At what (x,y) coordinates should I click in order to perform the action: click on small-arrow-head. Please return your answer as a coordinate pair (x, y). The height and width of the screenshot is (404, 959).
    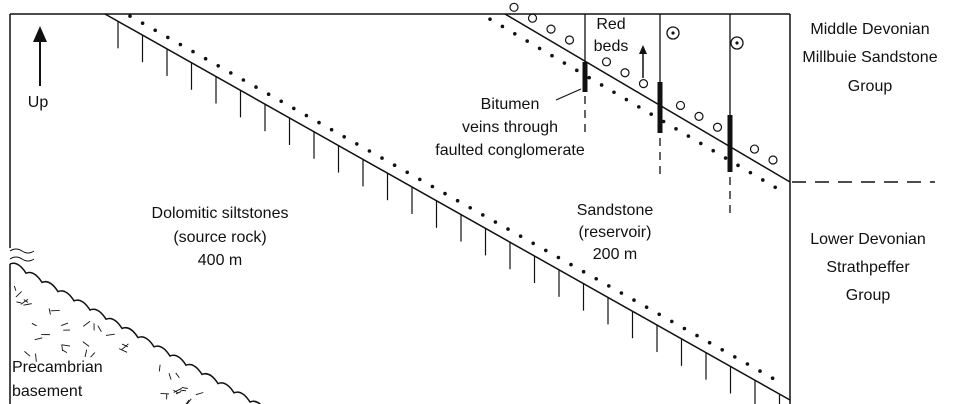
    Looking at the image, I should click on (643, 49).